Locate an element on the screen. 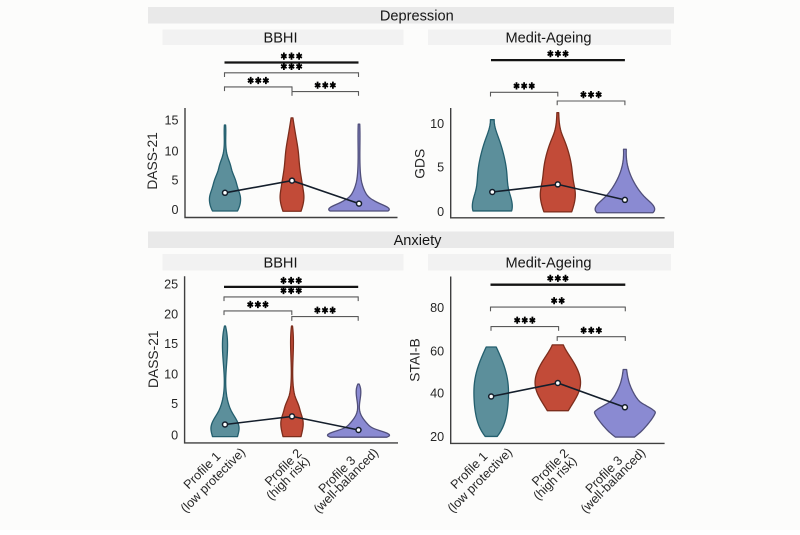  svg-text: 40 is located at coordinates (437, 393).